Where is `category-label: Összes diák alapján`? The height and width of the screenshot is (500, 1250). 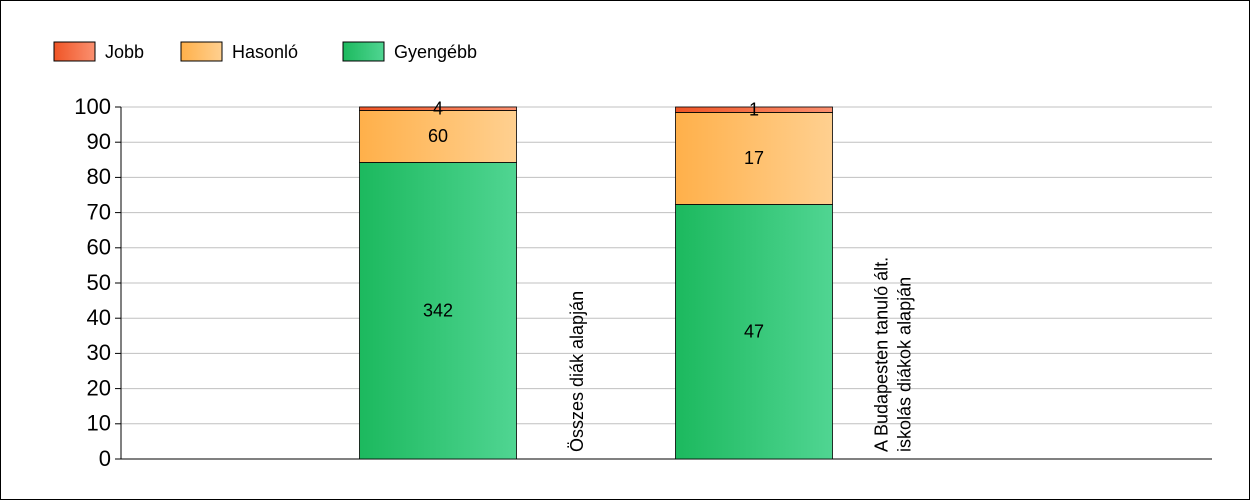
category-label: Összes diák alapján is located at coordinates (577, 371).